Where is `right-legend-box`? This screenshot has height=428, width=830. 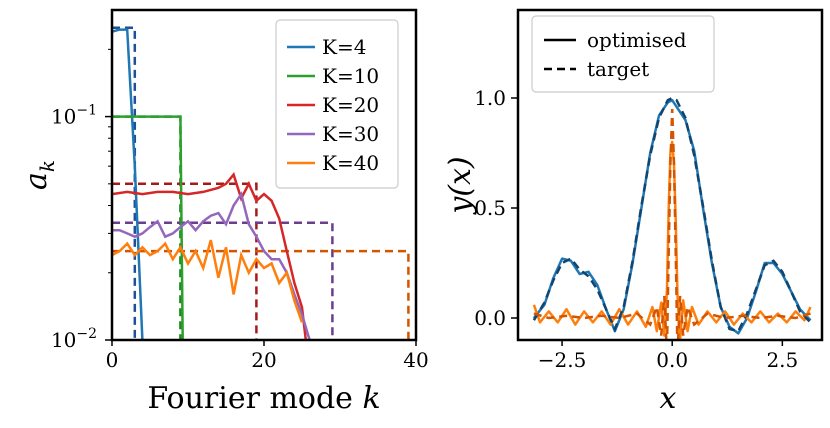 right-legend-box is located at coordinates (623, 54).